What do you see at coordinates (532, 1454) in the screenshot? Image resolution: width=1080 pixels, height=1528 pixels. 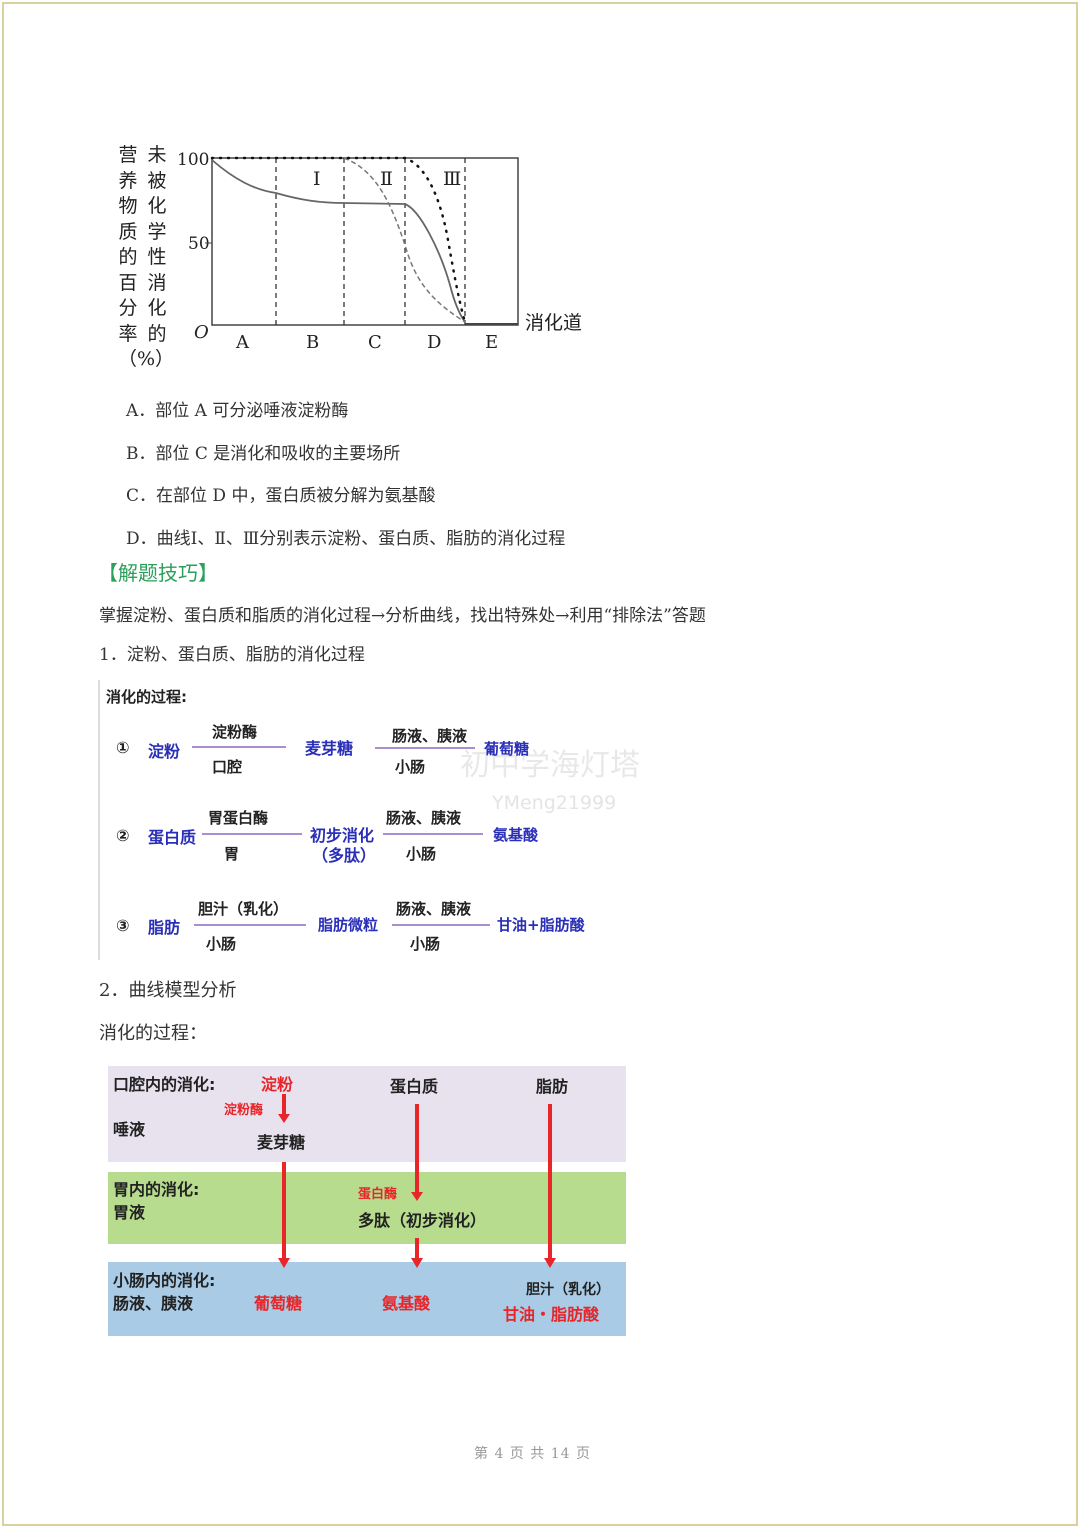 I see `page-footer: 第 4 页 共 14 页` at bounding box center [532, 1454].